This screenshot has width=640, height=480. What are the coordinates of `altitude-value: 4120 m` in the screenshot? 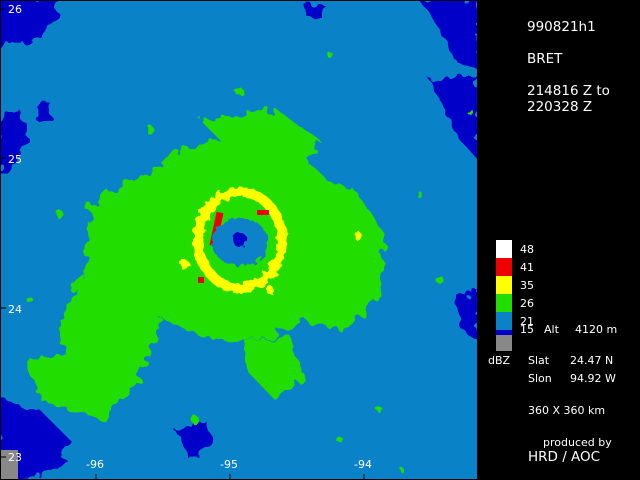 It's located at (596, 329).